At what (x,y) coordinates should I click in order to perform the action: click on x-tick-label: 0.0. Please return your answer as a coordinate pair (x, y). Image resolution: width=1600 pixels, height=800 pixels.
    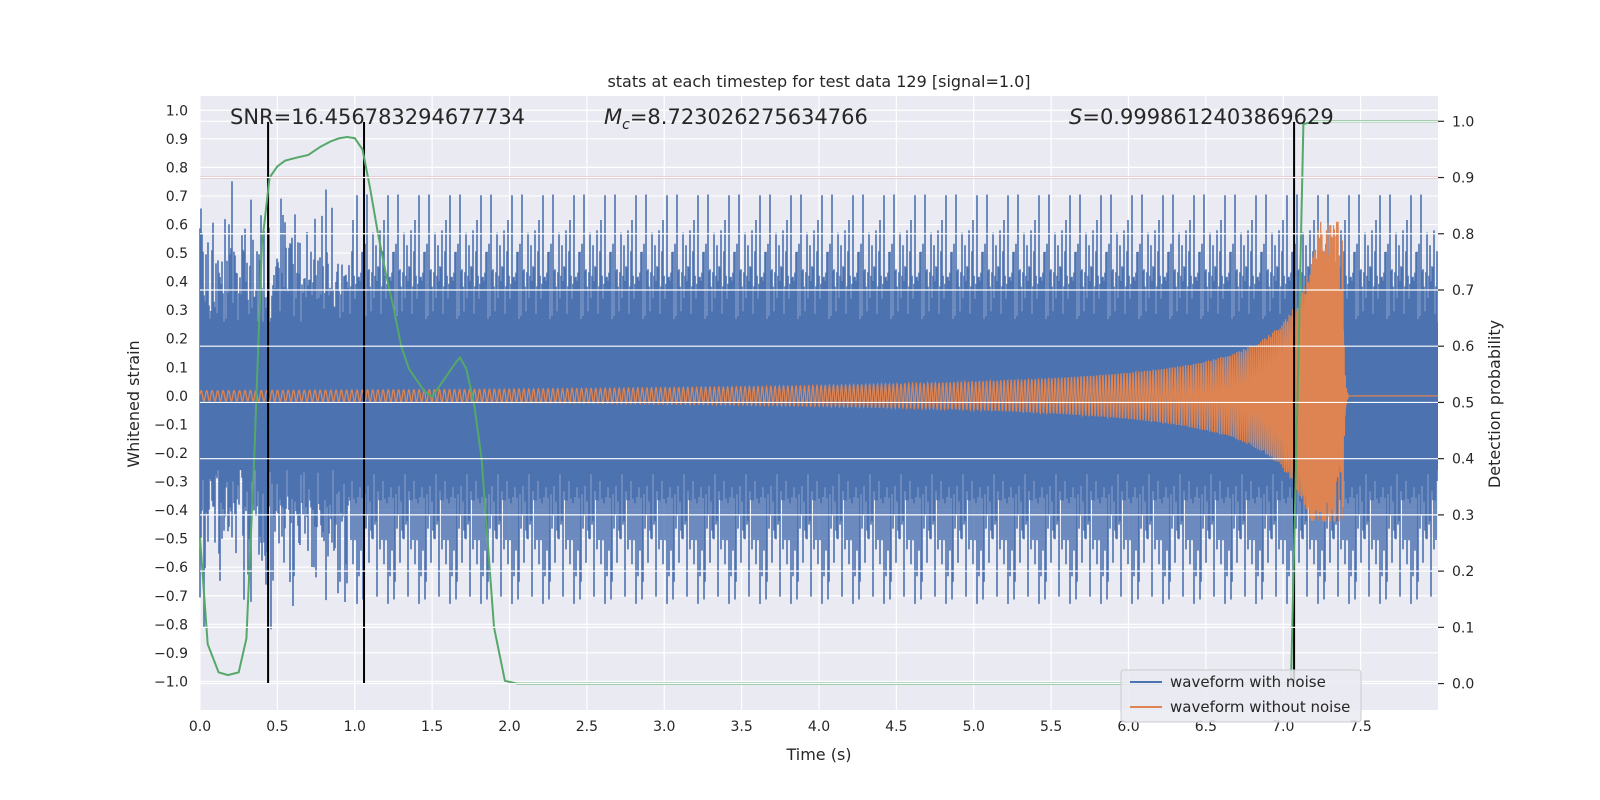
    Looking at the image, I should click on (200, 727).